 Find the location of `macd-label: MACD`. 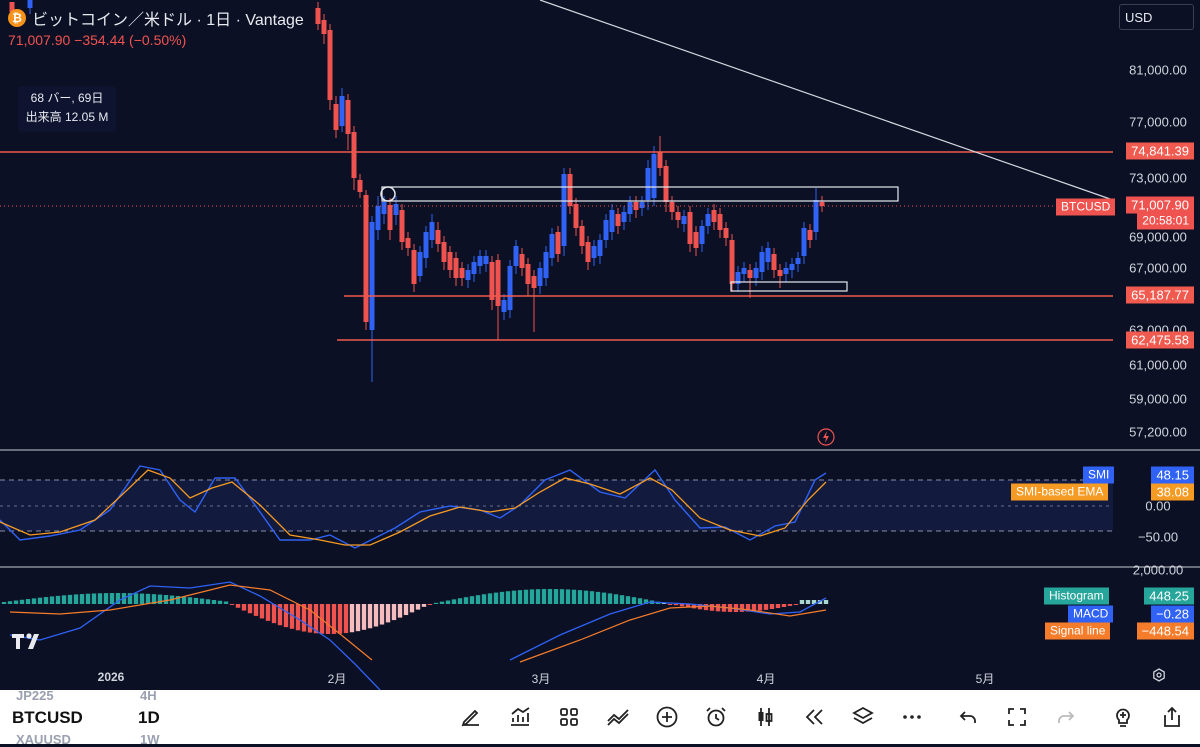

macd-label: MACD is located at coordinates (1091, 614).